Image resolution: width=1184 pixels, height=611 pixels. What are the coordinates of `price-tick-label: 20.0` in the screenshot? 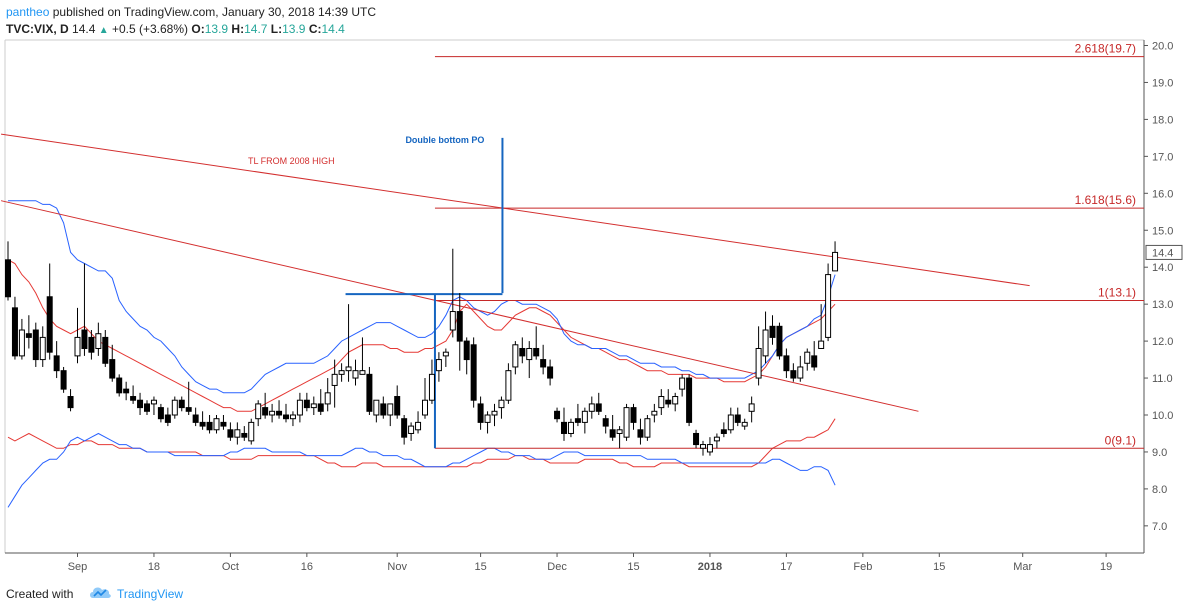 It's located at (1162, 47).